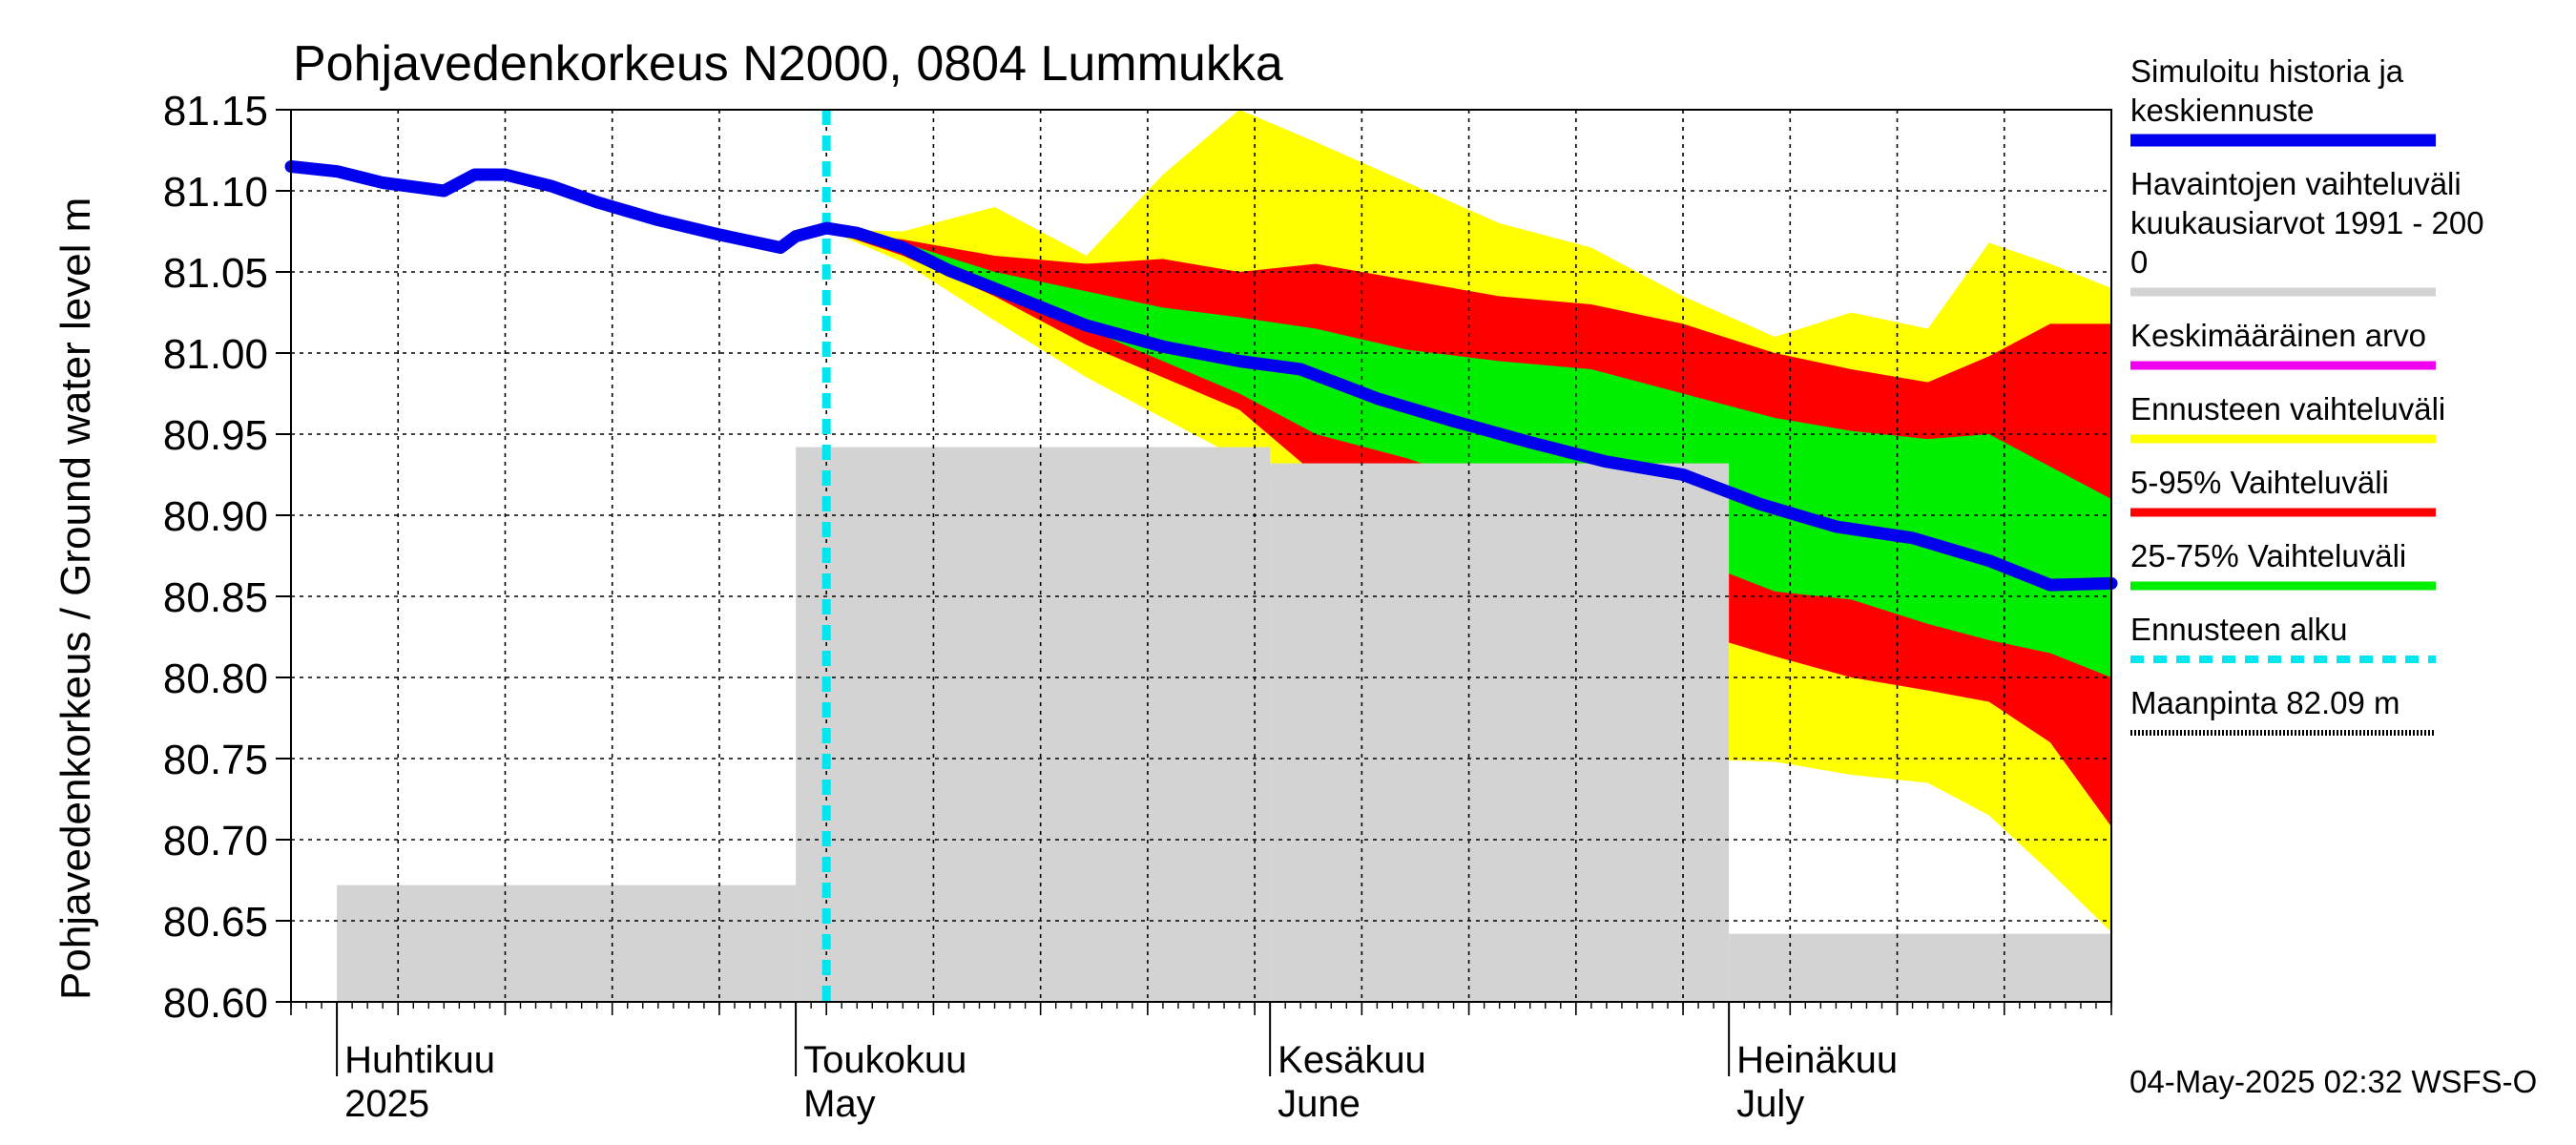 This screenshot has height=1145, width=2576. What do you see at coordinates (215, 1004) in the screenshot?
I see `y-tick-label-0: 80.60` at bounding box center [215, 1004].